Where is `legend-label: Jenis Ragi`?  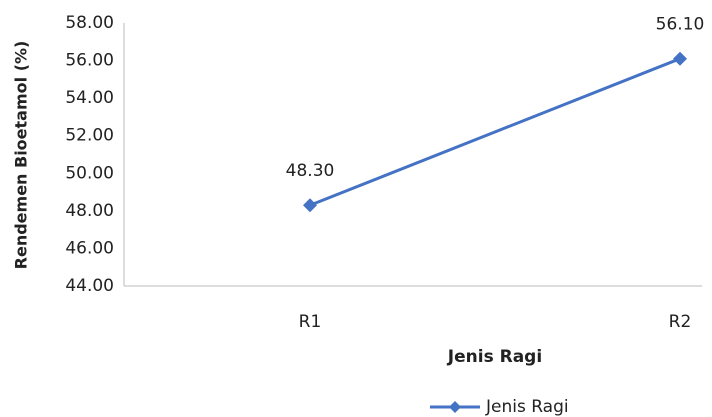
legend-label: Jenis Ragi is located at coordinates (527, 407).